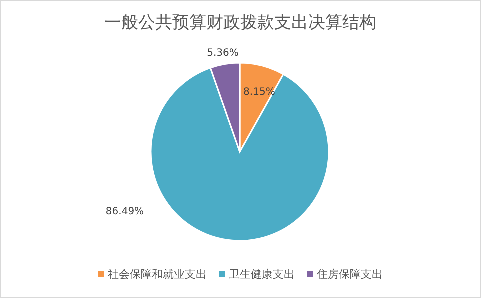 This screenshot has height=298, width=481. Describe the element at coordinates (350, 274) in the screenshot. I see `legend-label: 住房保障支出` at that location.